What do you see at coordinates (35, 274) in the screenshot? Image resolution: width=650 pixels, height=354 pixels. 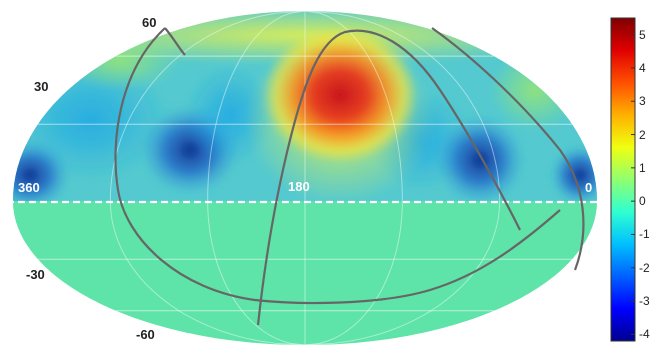 I see `lat-label-minus-30: -30` at bounding box center [35, 274].